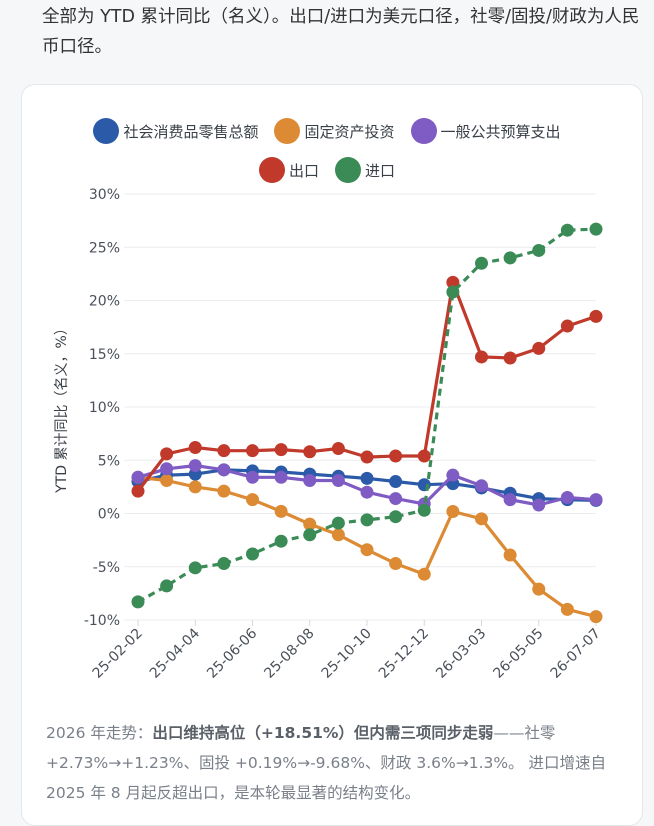 This screenshot has width=654, height=826. What do you see at coordinates (62, 407) in the screenshot?
I see `y-axis-label: YTD 累计同比（名义，%）` at bounding box center [62, 407].